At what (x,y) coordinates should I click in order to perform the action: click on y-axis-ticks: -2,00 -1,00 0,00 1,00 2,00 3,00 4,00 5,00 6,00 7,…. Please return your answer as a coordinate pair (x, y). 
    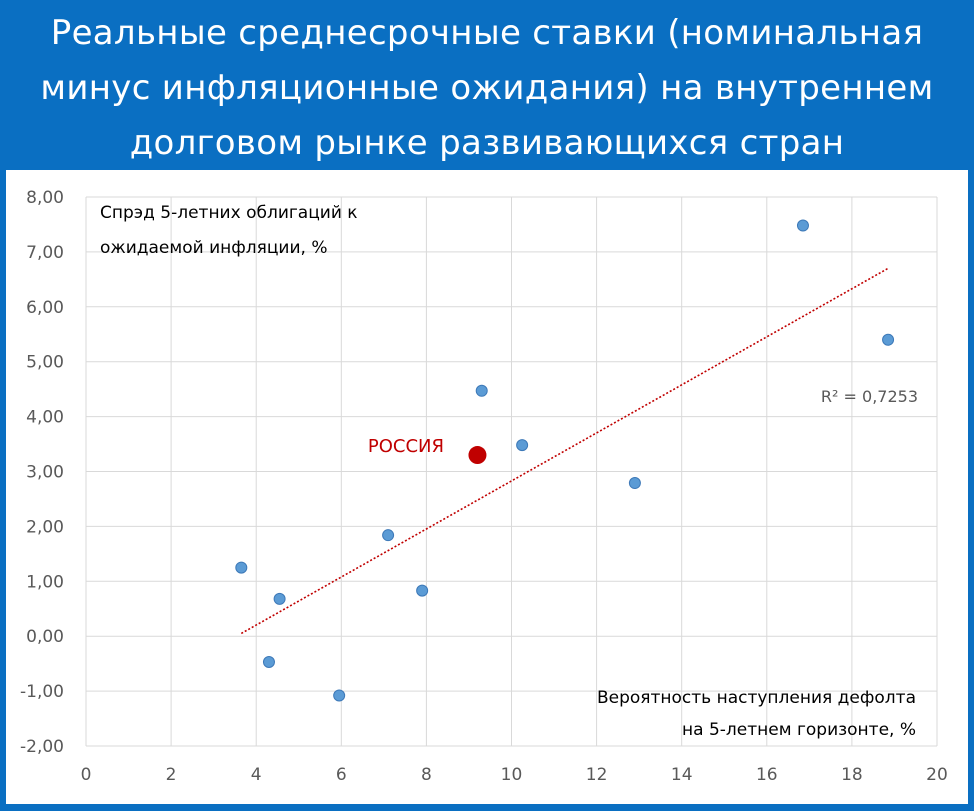
    Looking at the image, I should click on (42, 472).